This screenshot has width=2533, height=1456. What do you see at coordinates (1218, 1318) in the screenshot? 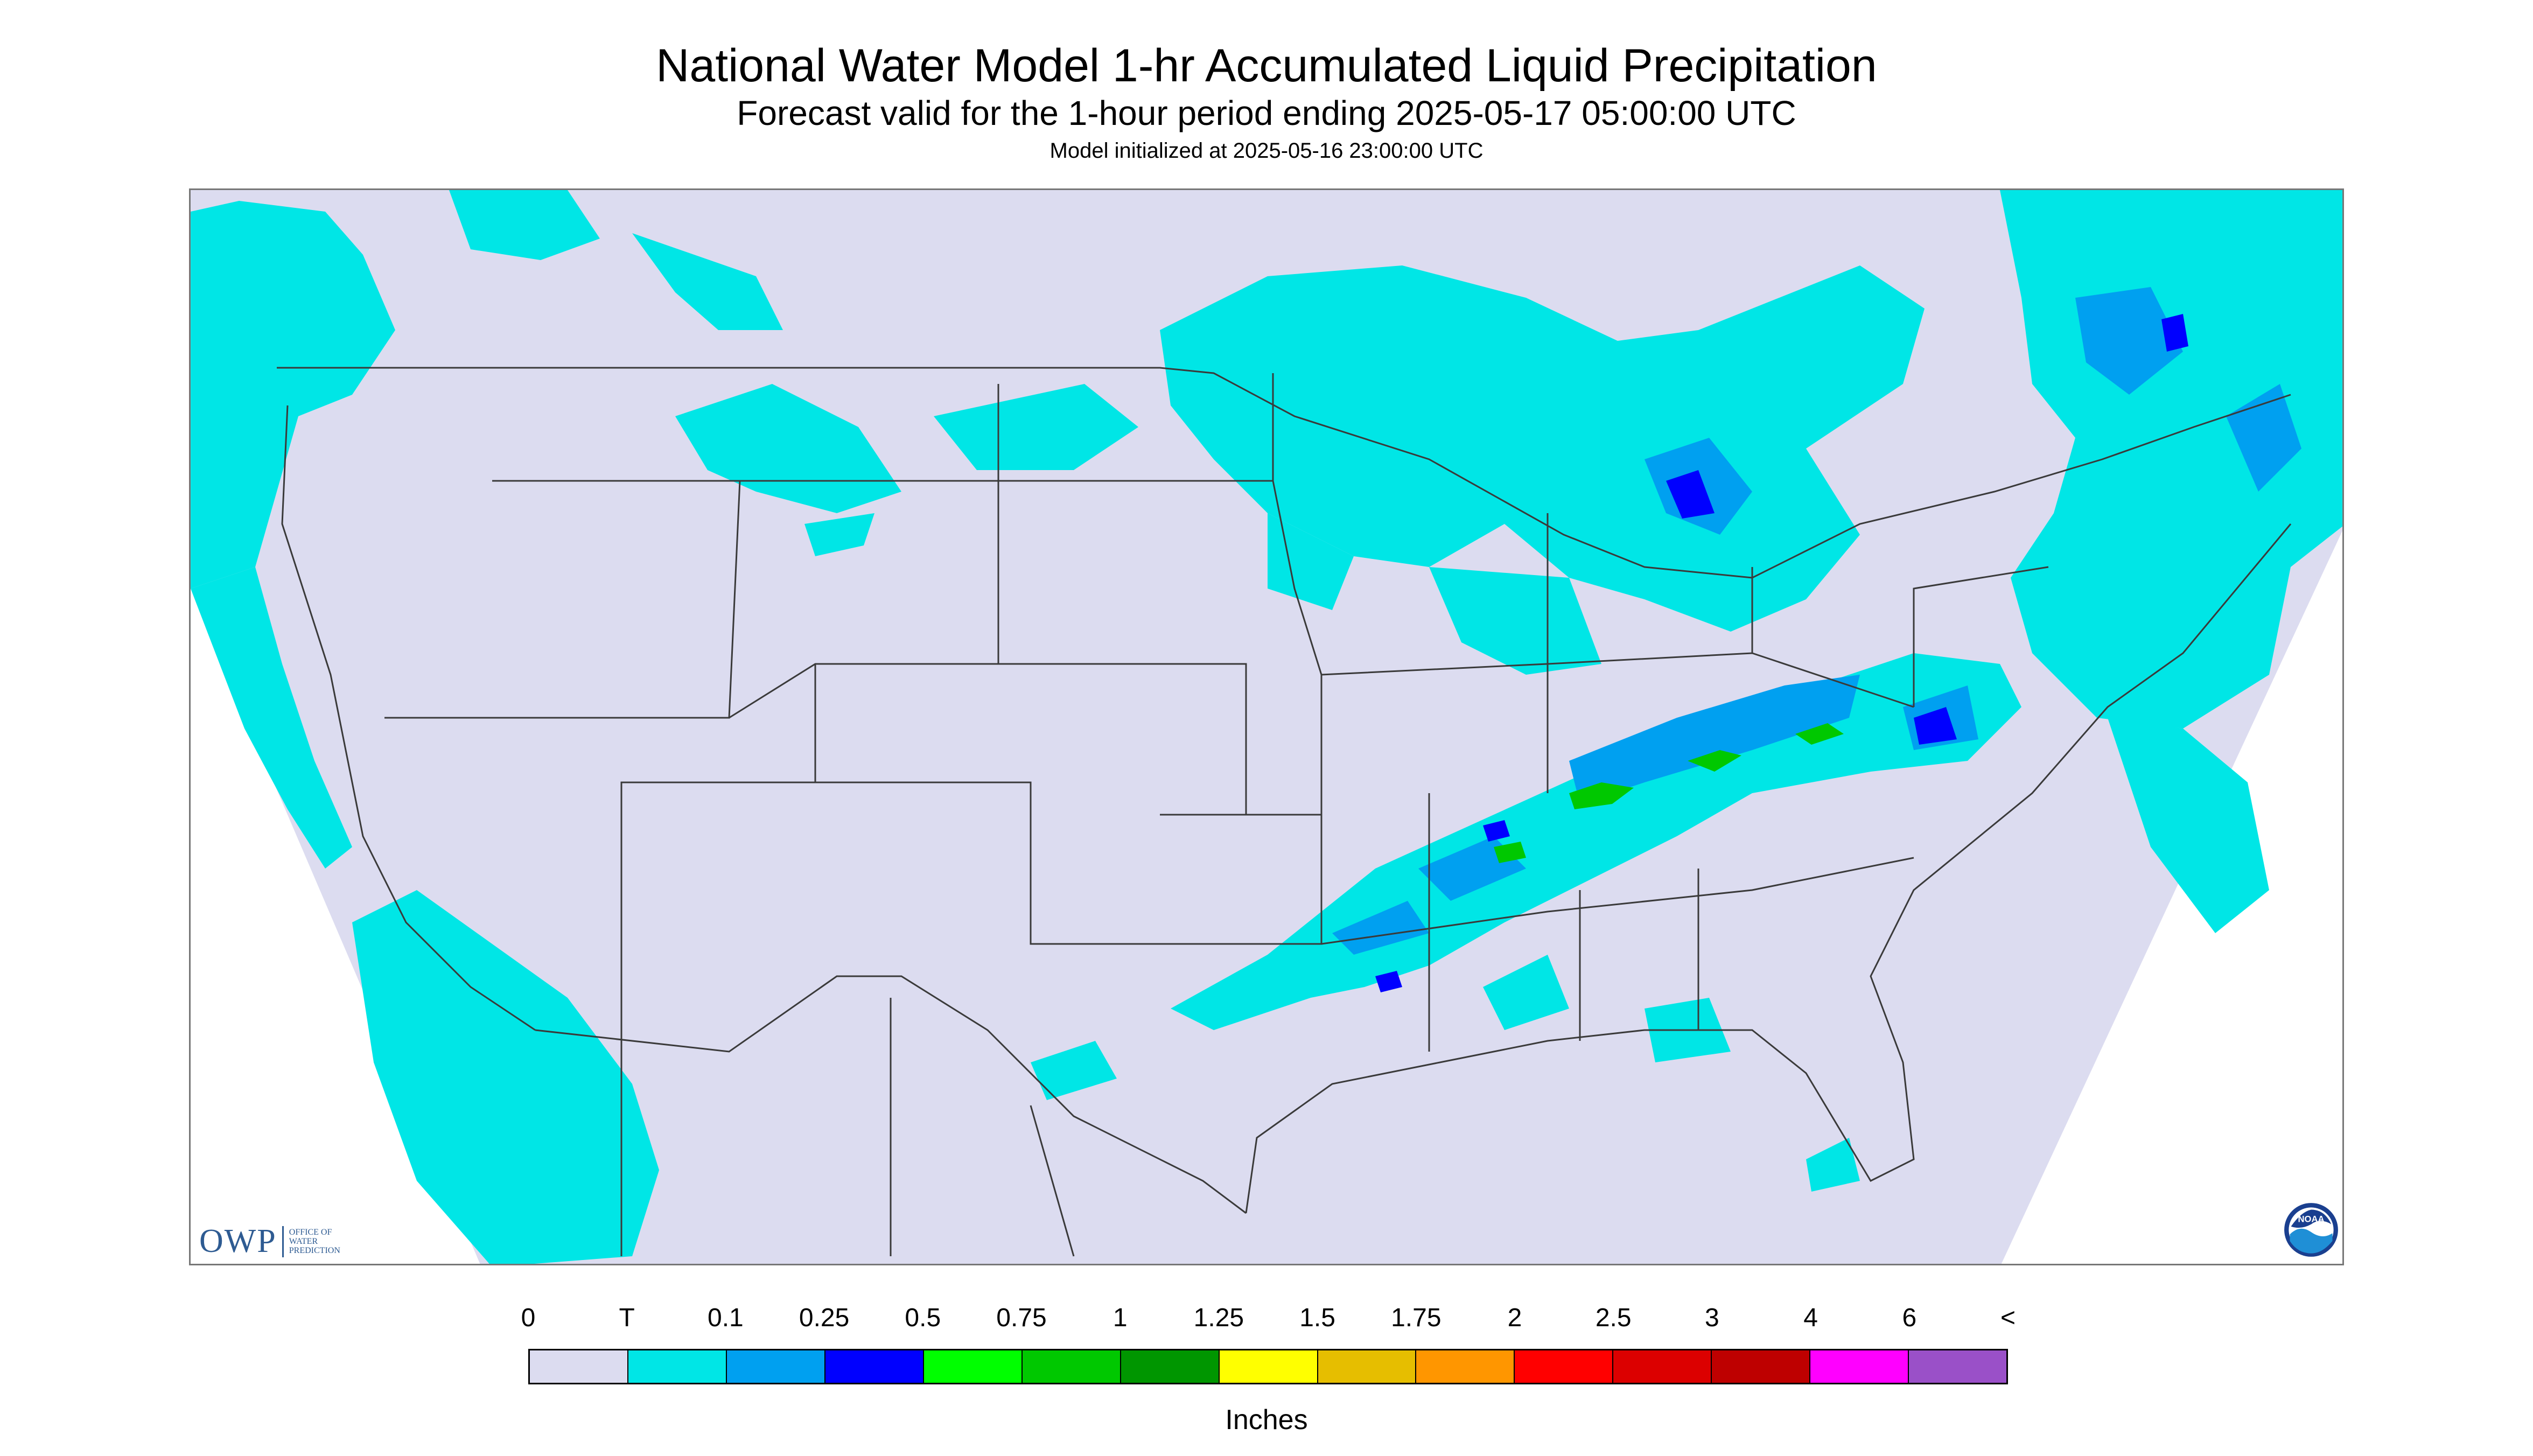
I see `legend-label: 1.25` at bounding box center [1218, 1318].